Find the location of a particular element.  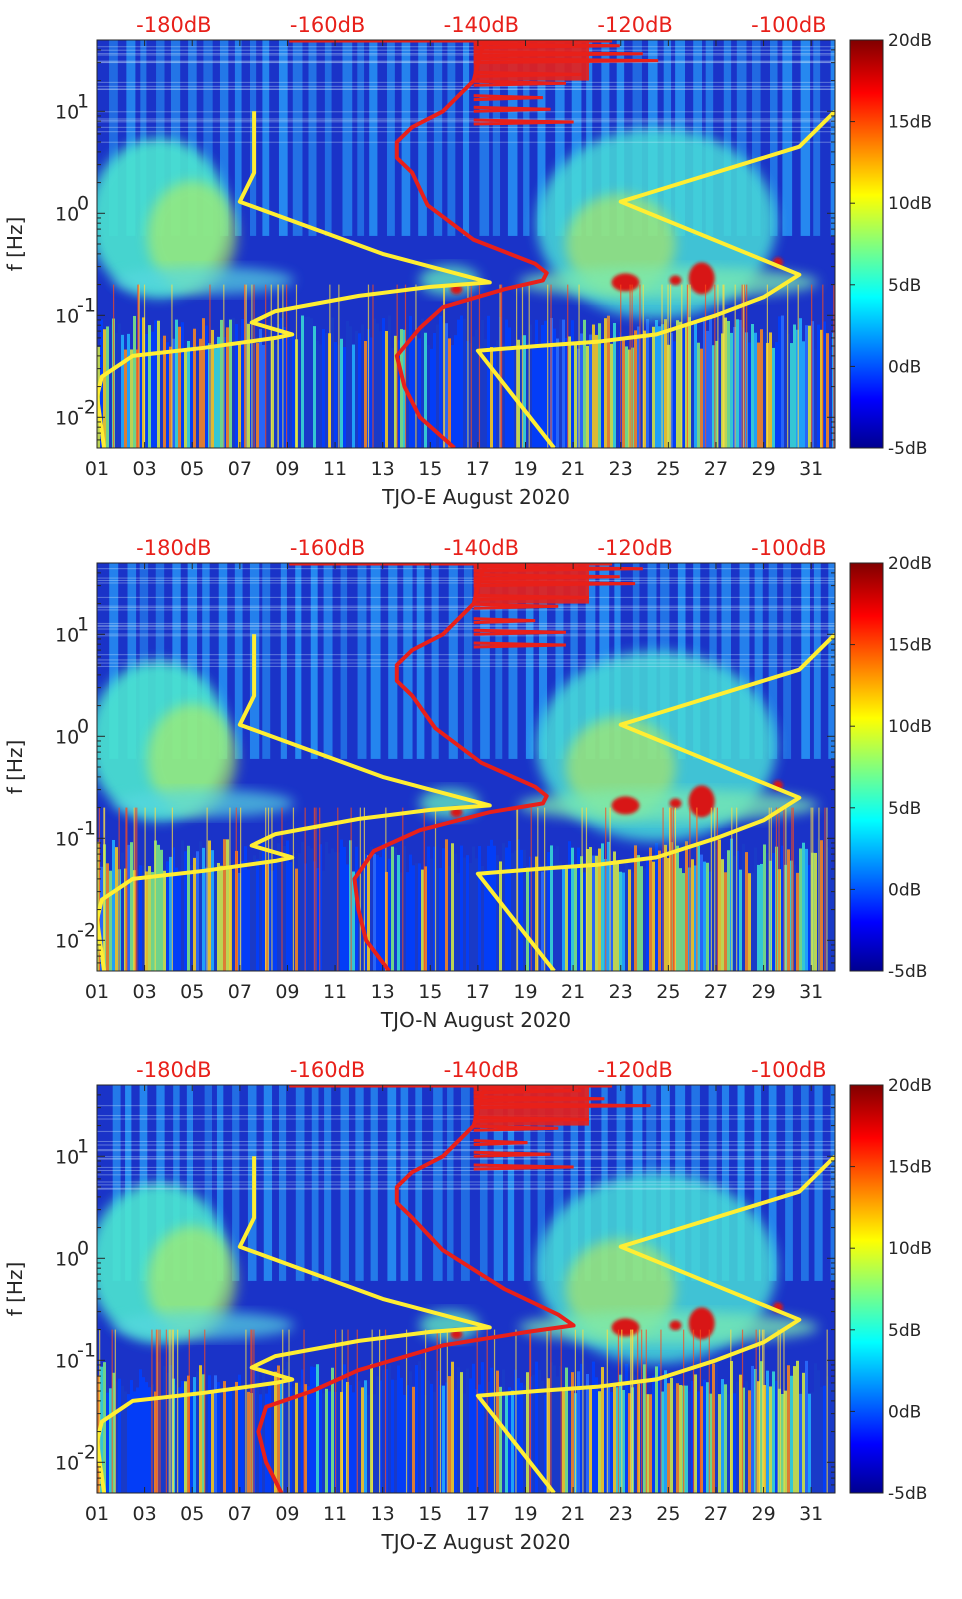

hf-line is located at coordinates (466, 608).